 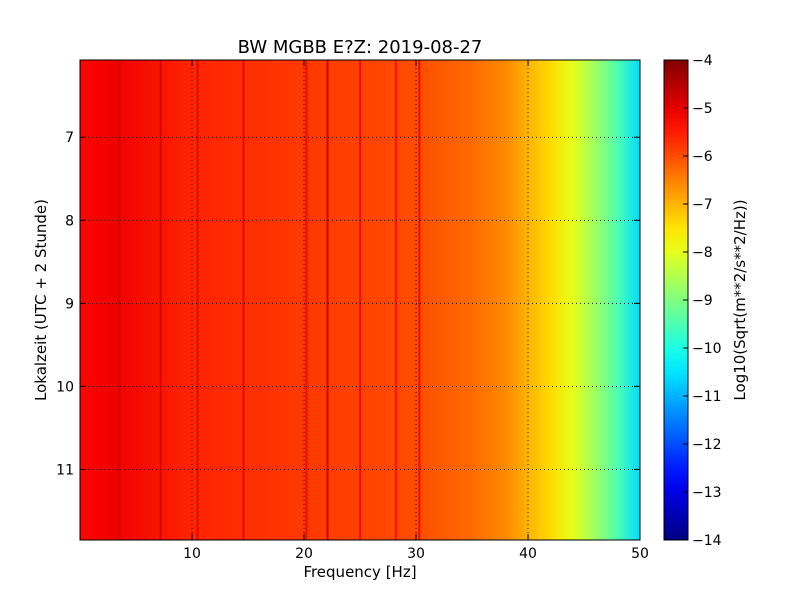 What do you see at coordinates (702, 157) in the screenshot?
I see `colorbar-tick-label: −6` at bounding box center [702, 157].